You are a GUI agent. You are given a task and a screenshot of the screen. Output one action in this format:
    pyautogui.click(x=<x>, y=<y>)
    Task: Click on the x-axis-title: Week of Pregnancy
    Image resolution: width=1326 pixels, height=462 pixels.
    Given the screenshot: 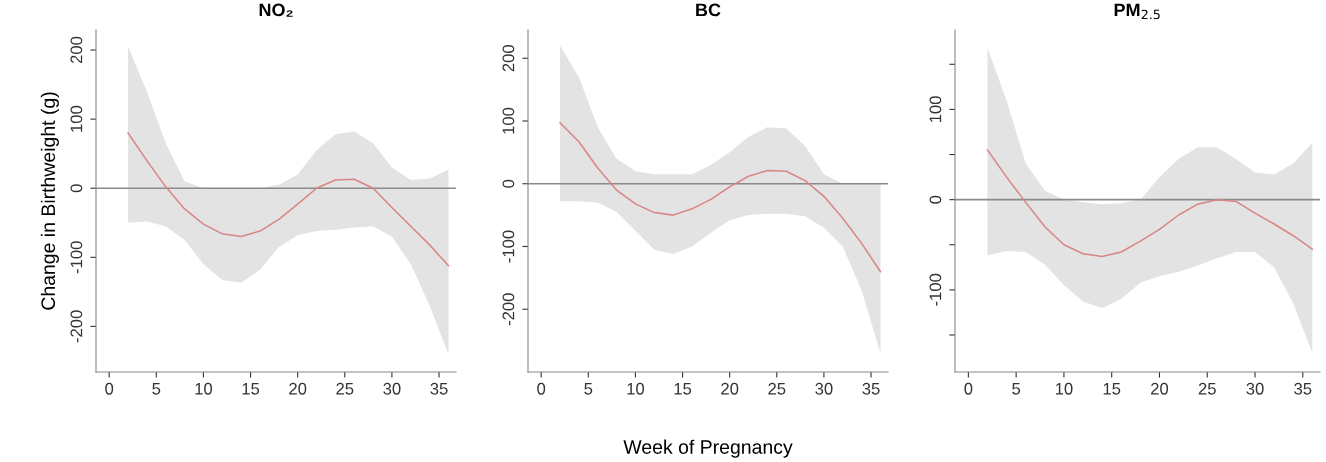 What is the action you would take?
    pyautogui.click(x=708, y=448)
    